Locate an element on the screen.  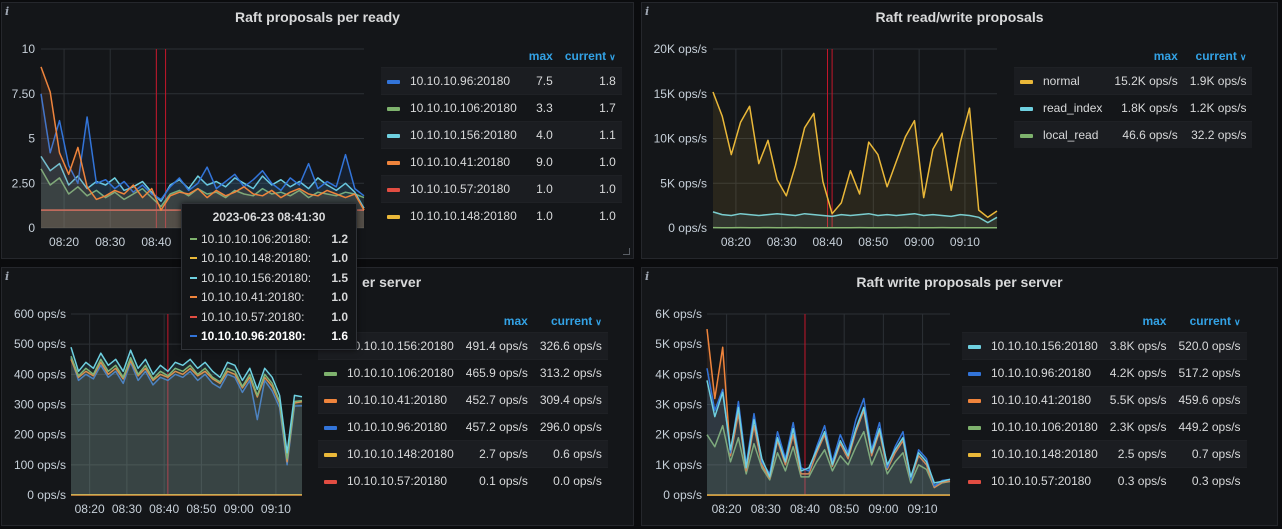
panel-title: Raft write proposals per server is located at coordinates (959, 282).